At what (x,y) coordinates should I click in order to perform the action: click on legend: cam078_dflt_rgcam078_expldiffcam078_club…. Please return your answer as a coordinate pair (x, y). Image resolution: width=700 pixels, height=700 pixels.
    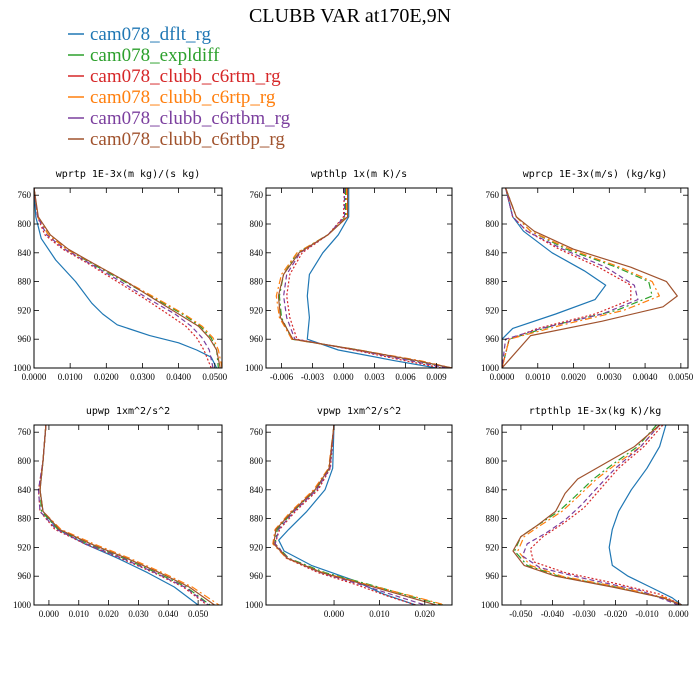
    Looking at the image, I should click on (179, 87).